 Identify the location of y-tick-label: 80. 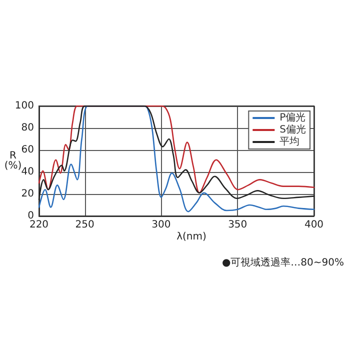
(27, 128).